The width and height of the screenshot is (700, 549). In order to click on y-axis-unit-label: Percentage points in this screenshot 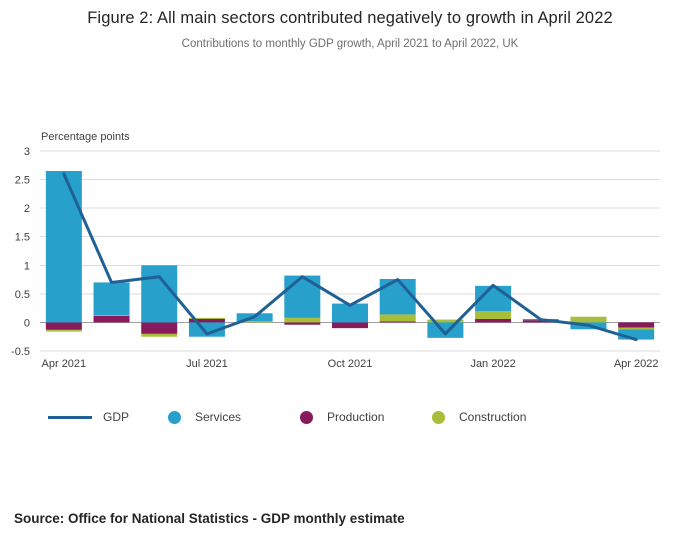, I will do `click(85, 137)`.